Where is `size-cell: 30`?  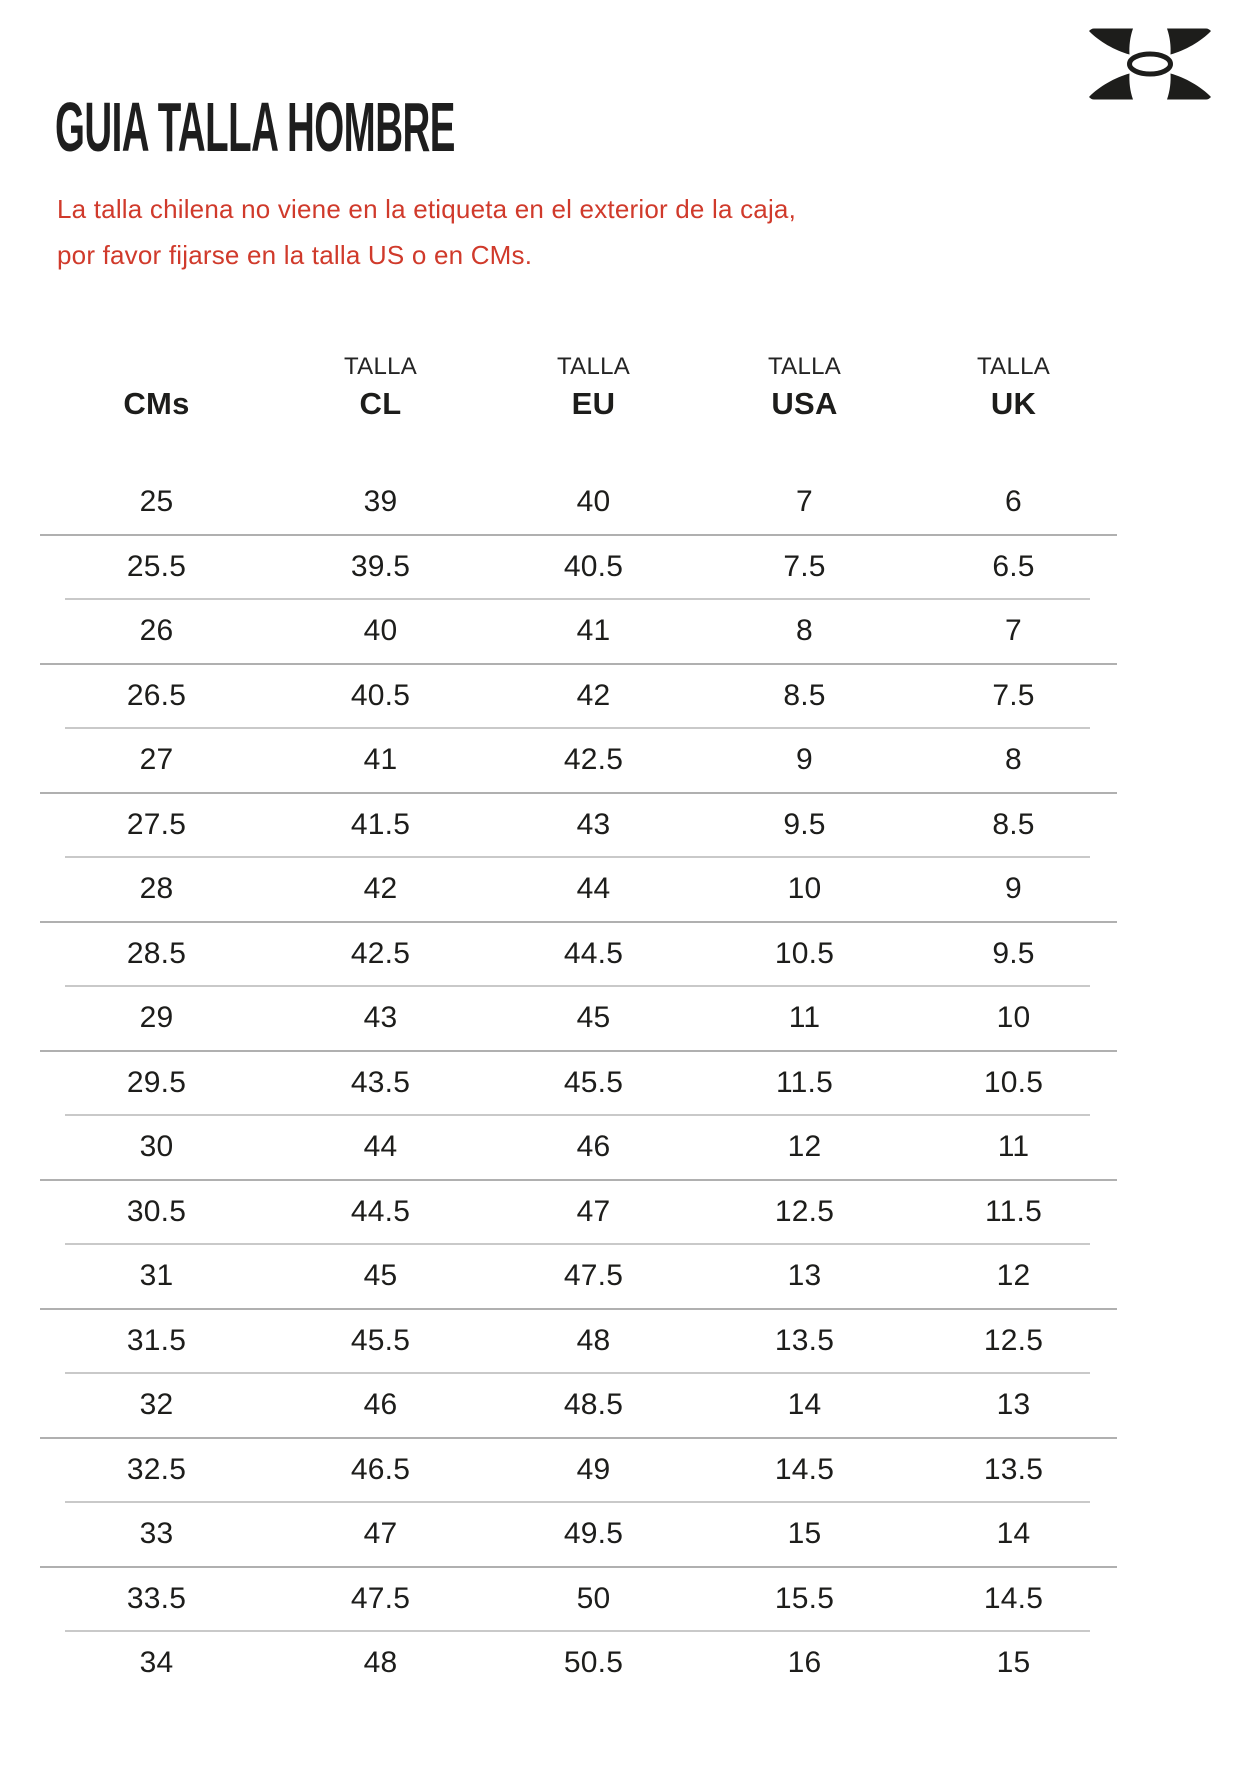 size-cell: 30 is located at coordinates (156, 1147).